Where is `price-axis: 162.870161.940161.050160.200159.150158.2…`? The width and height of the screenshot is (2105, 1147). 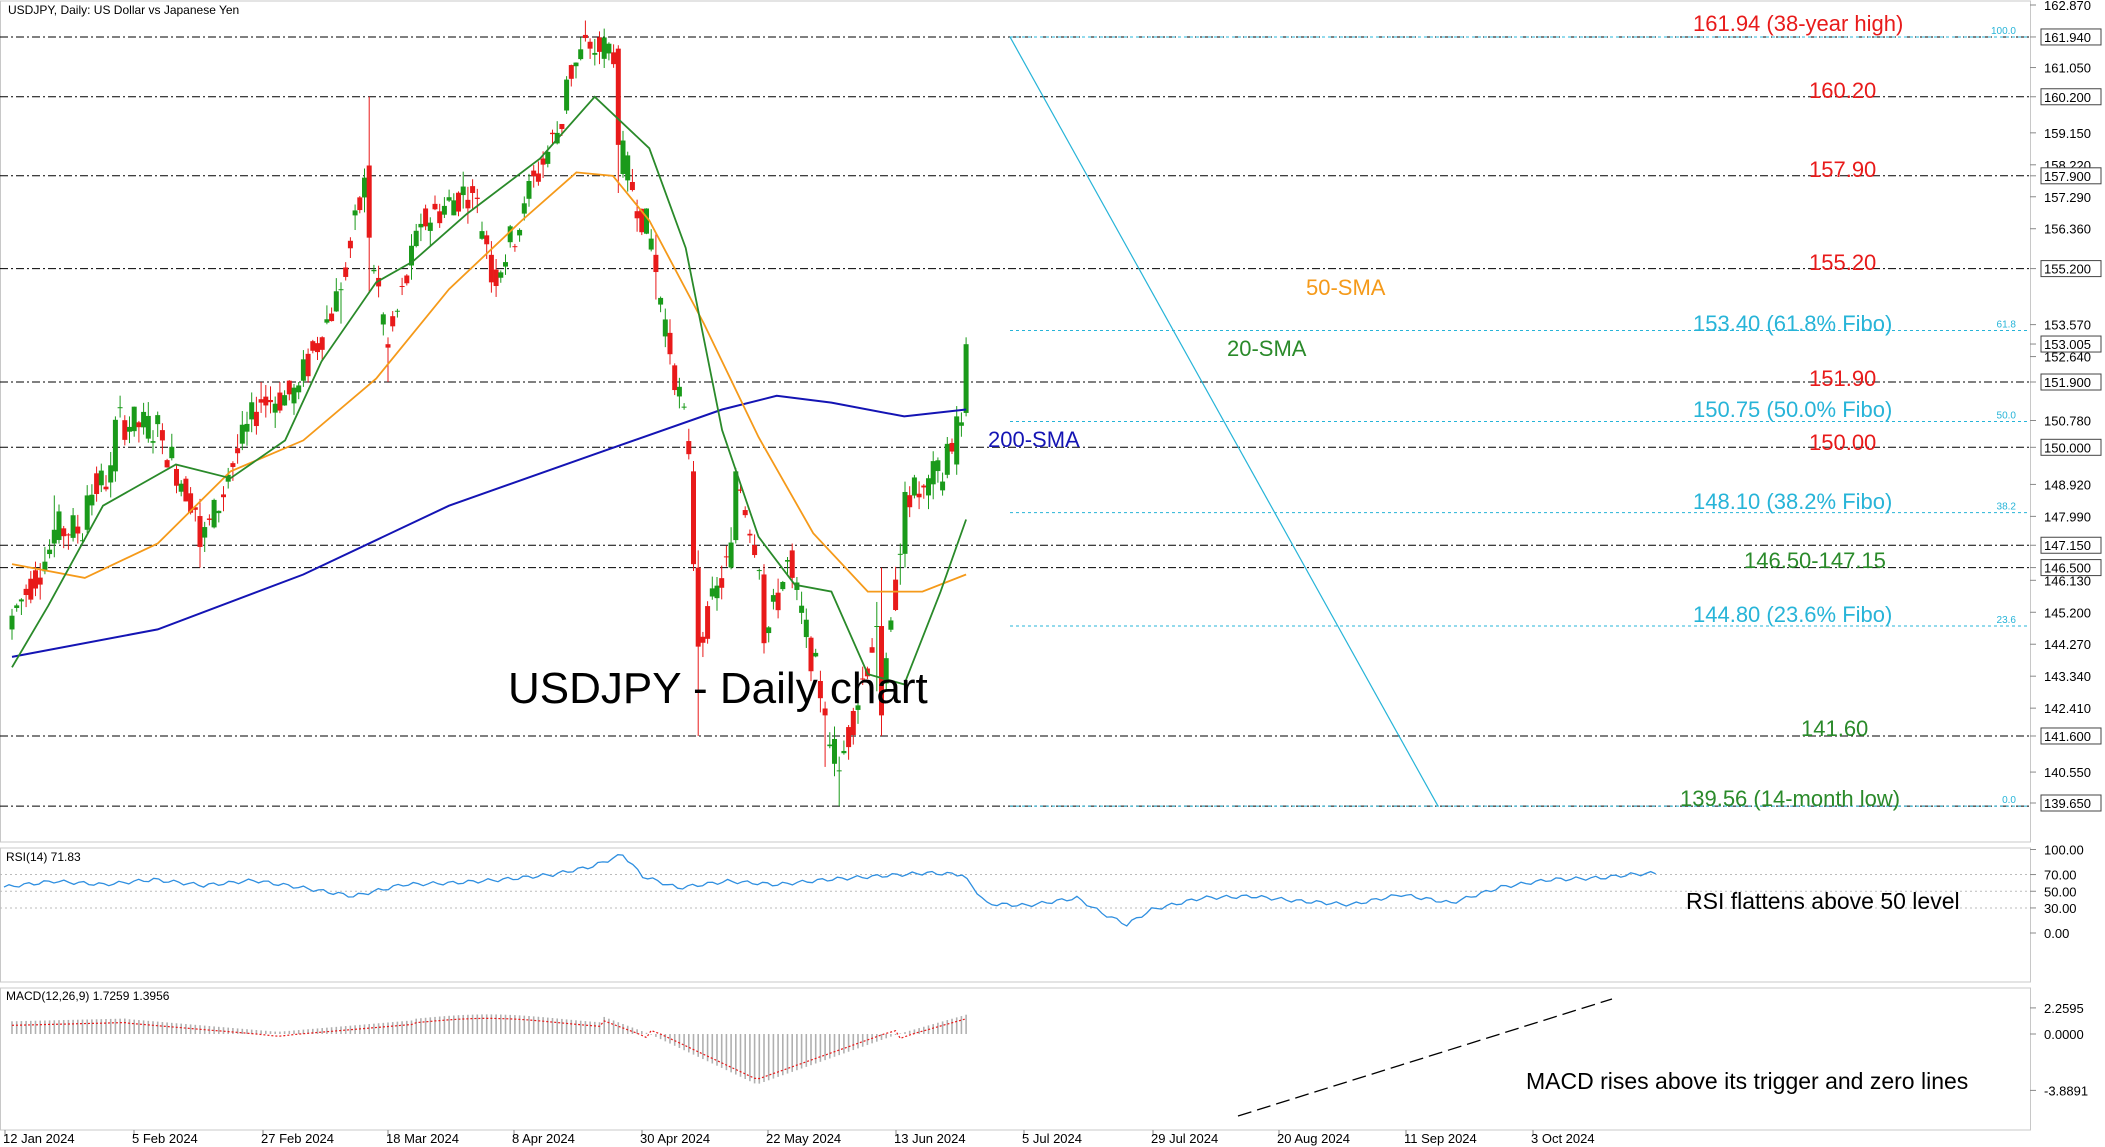
price-axis: 162.870161.940161.050160.200159.150158.2… is located at coordinates (2066, 406).